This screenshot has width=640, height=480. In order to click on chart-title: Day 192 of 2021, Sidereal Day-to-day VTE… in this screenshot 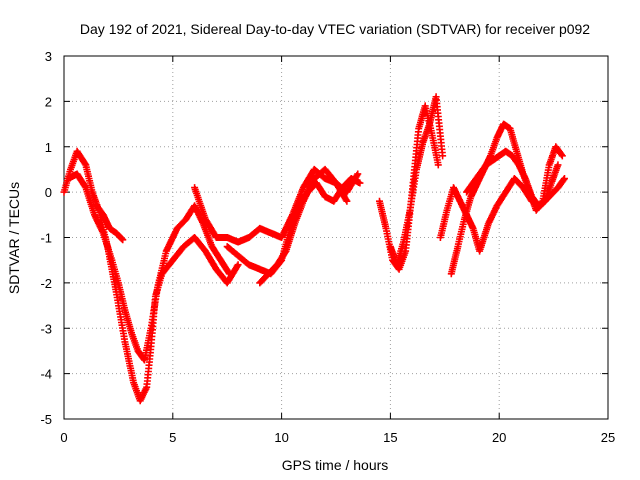, I will do `click(335, 29)`.